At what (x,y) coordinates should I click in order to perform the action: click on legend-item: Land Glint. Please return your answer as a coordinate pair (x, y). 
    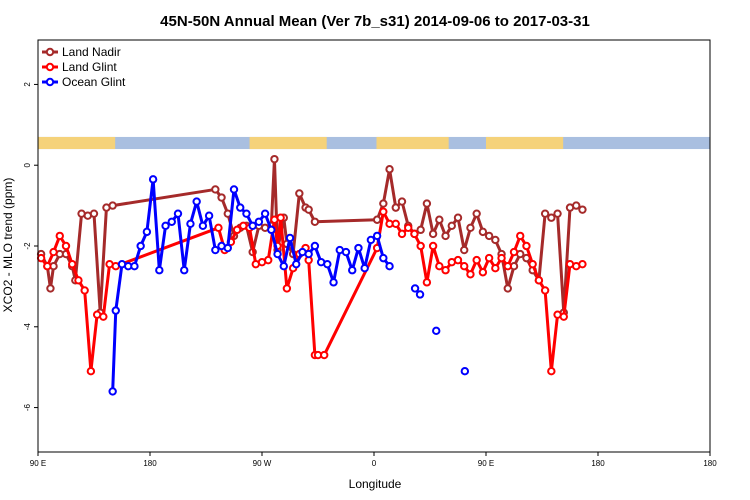
    Looking at the image, I should click on (79, 67).